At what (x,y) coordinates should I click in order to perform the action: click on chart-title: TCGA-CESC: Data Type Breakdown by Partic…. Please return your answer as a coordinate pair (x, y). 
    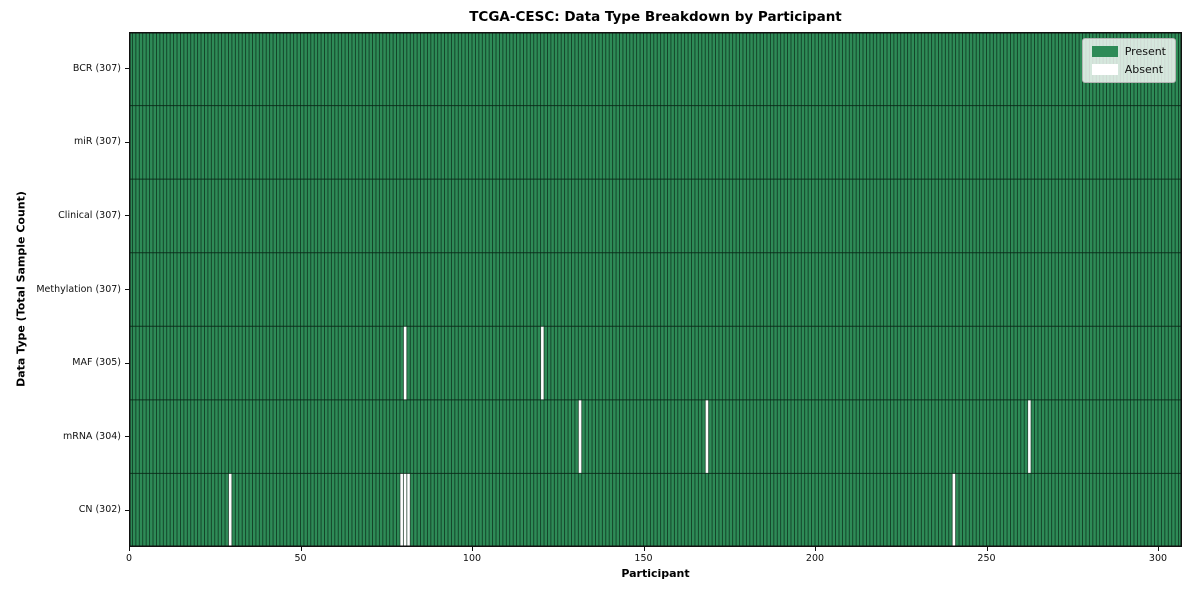
    Looking at the image, I should click on (655, 17).